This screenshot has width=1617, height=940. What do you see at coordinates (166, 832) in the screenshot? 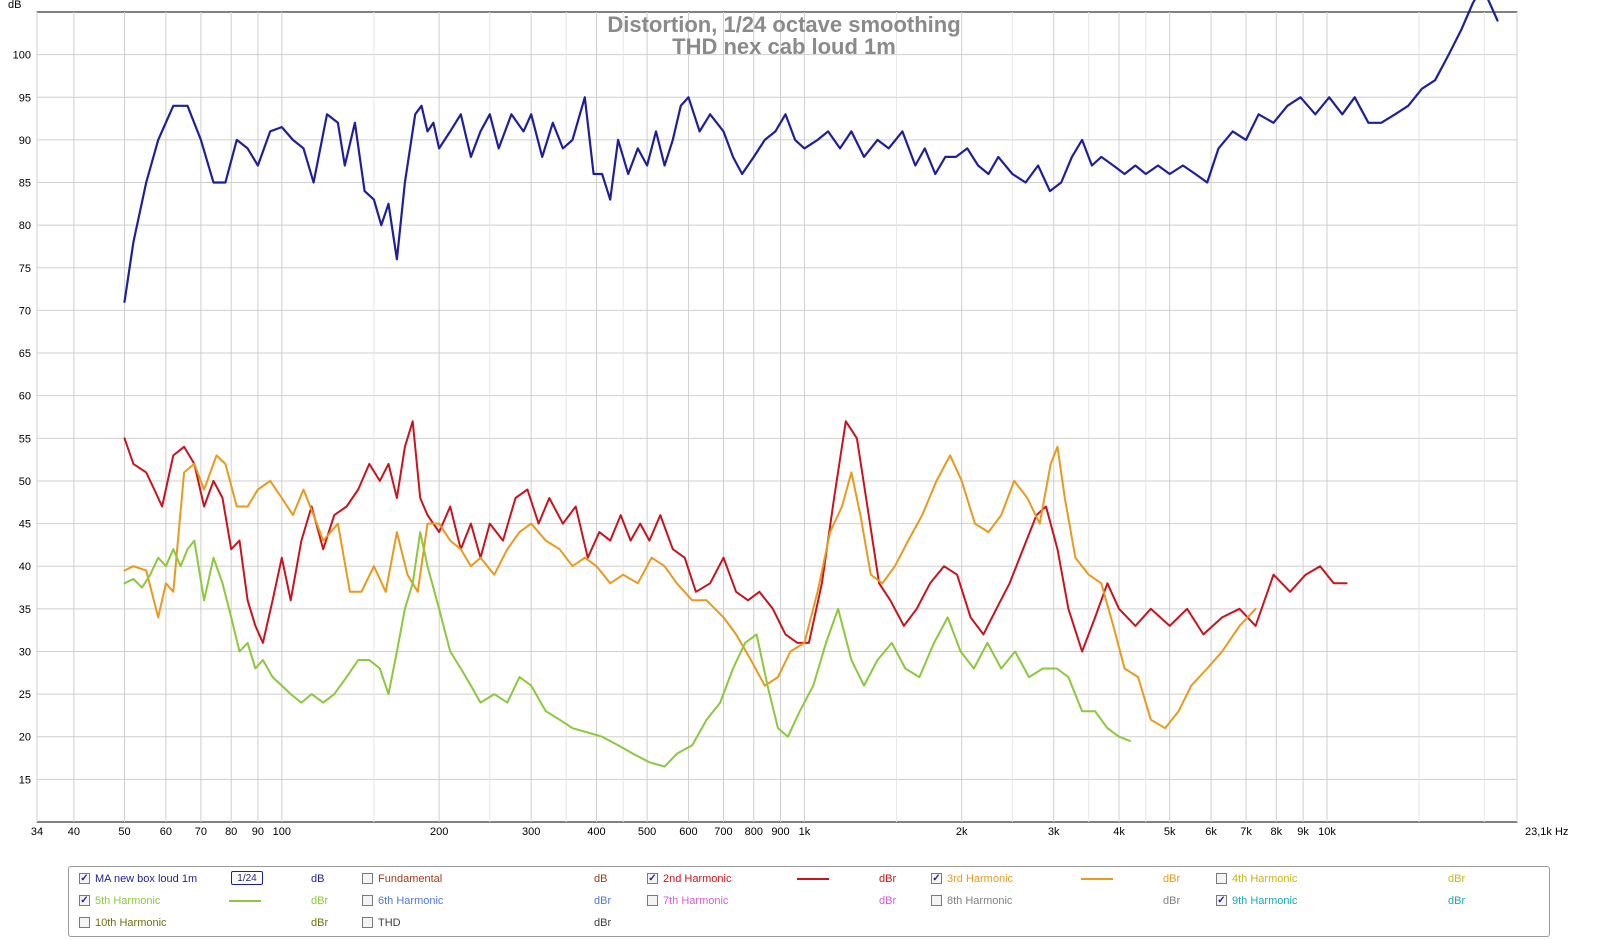
I see `x-tick-label: 60` at bounding box center [166, 832].